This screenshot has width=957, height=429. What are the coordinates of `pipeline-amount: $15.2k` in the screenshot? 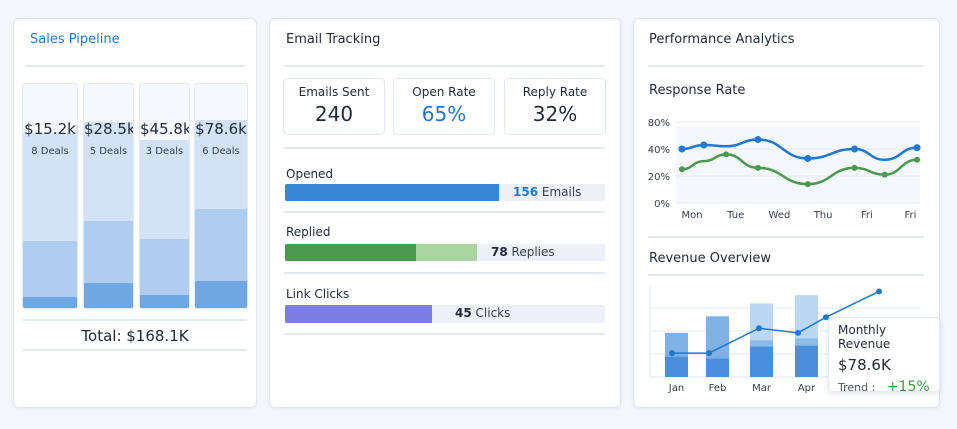 It's located at (50, 129).